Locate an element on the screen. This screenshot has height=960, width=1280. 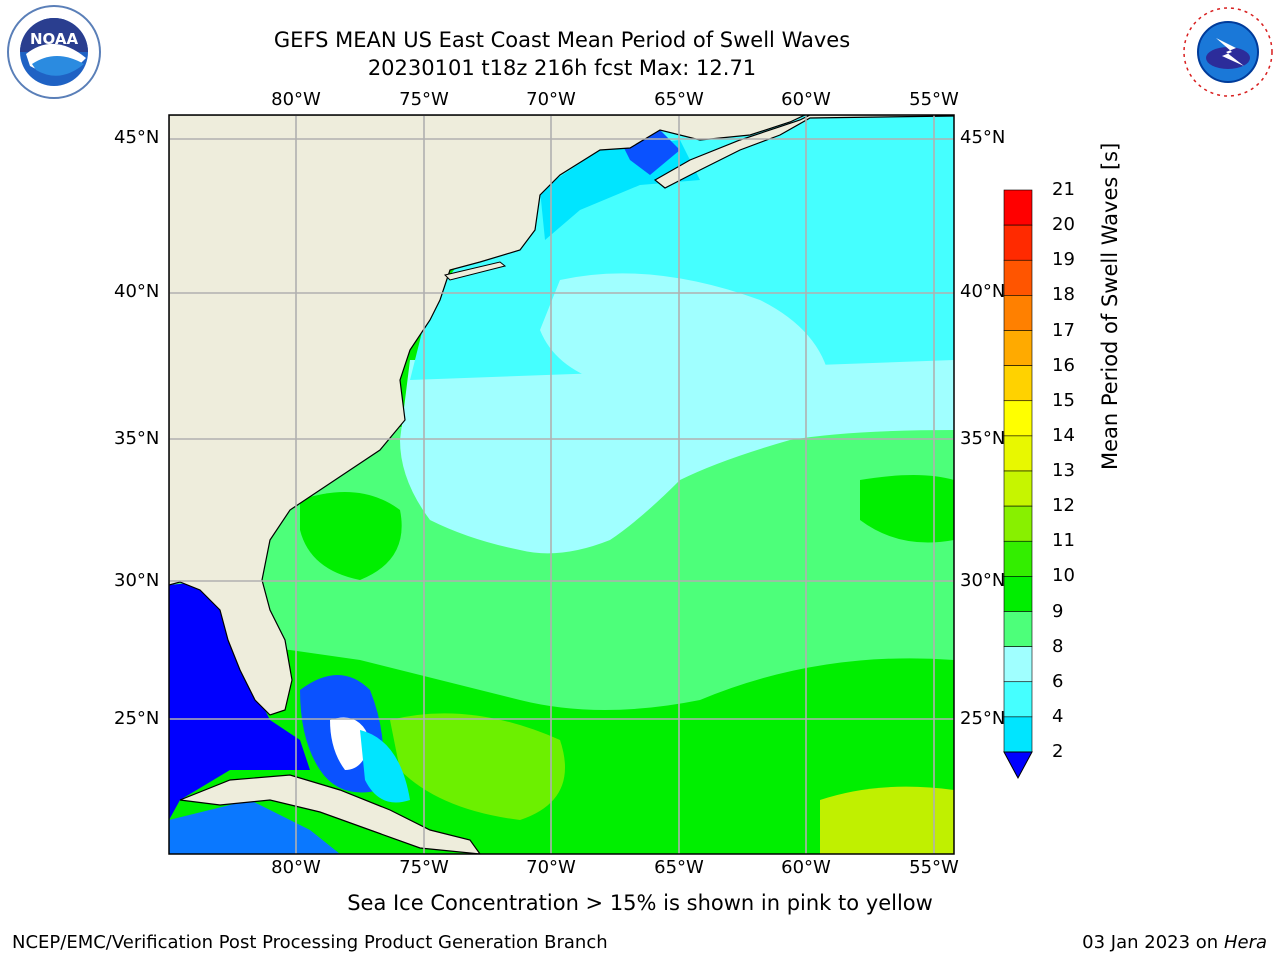
colorbar-tick-label: 20 is located at coordinates (1063, 225).